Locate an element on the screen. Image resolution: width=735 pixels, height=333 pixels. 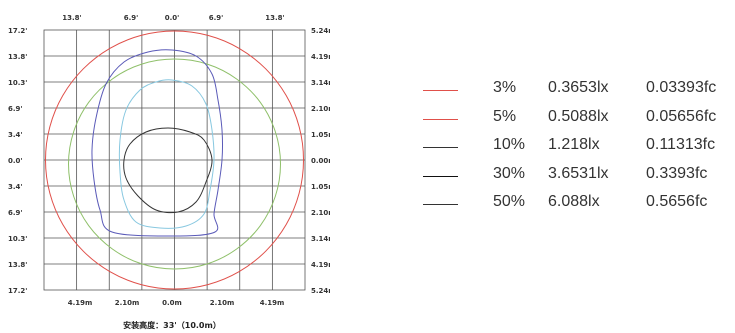
legend-lux: 3.6531lx is located at coordinates (578, 173).